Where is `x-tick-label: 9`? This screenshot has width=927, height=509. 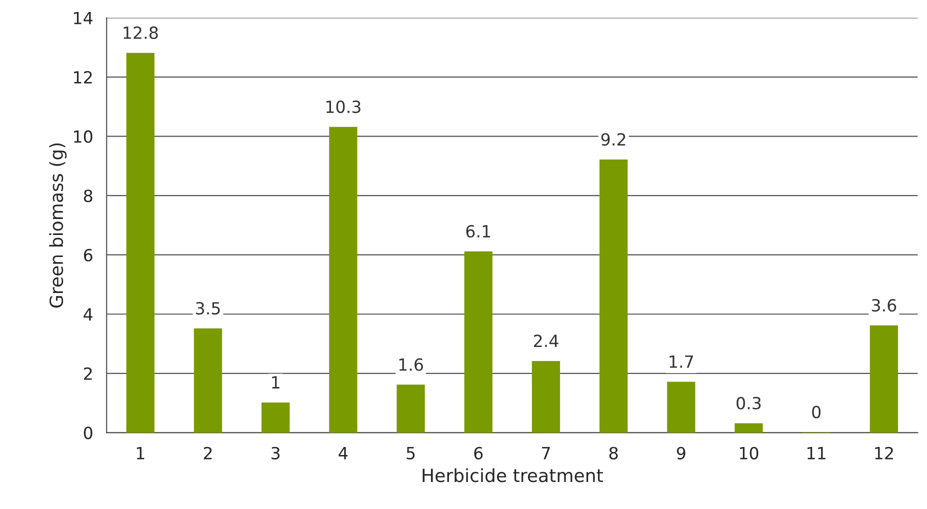
x-tick-label: 9 is located at coordinates (681, 453).